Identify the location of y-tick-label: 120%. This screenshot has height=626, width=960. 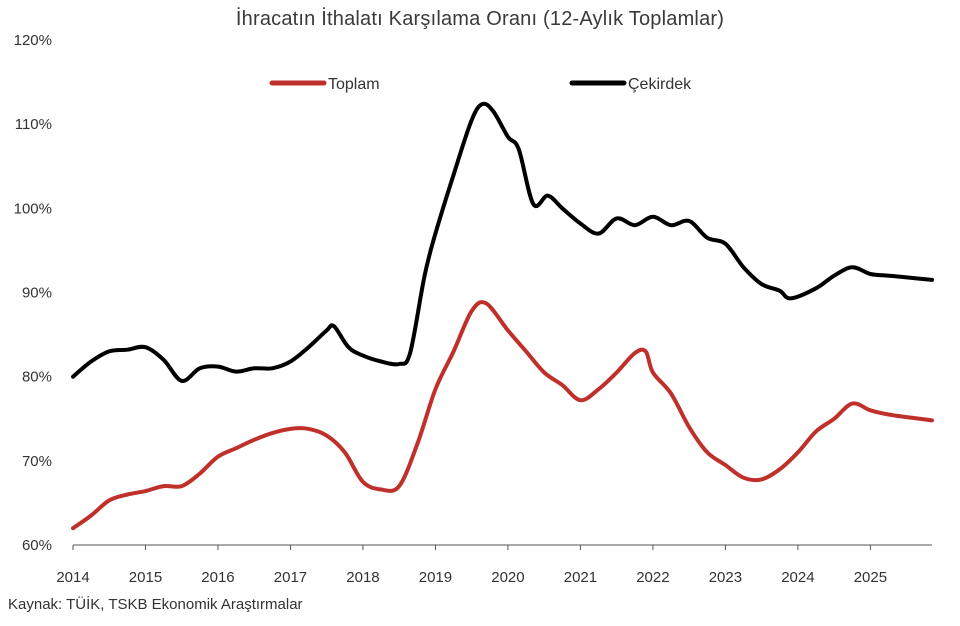
(33, 40).